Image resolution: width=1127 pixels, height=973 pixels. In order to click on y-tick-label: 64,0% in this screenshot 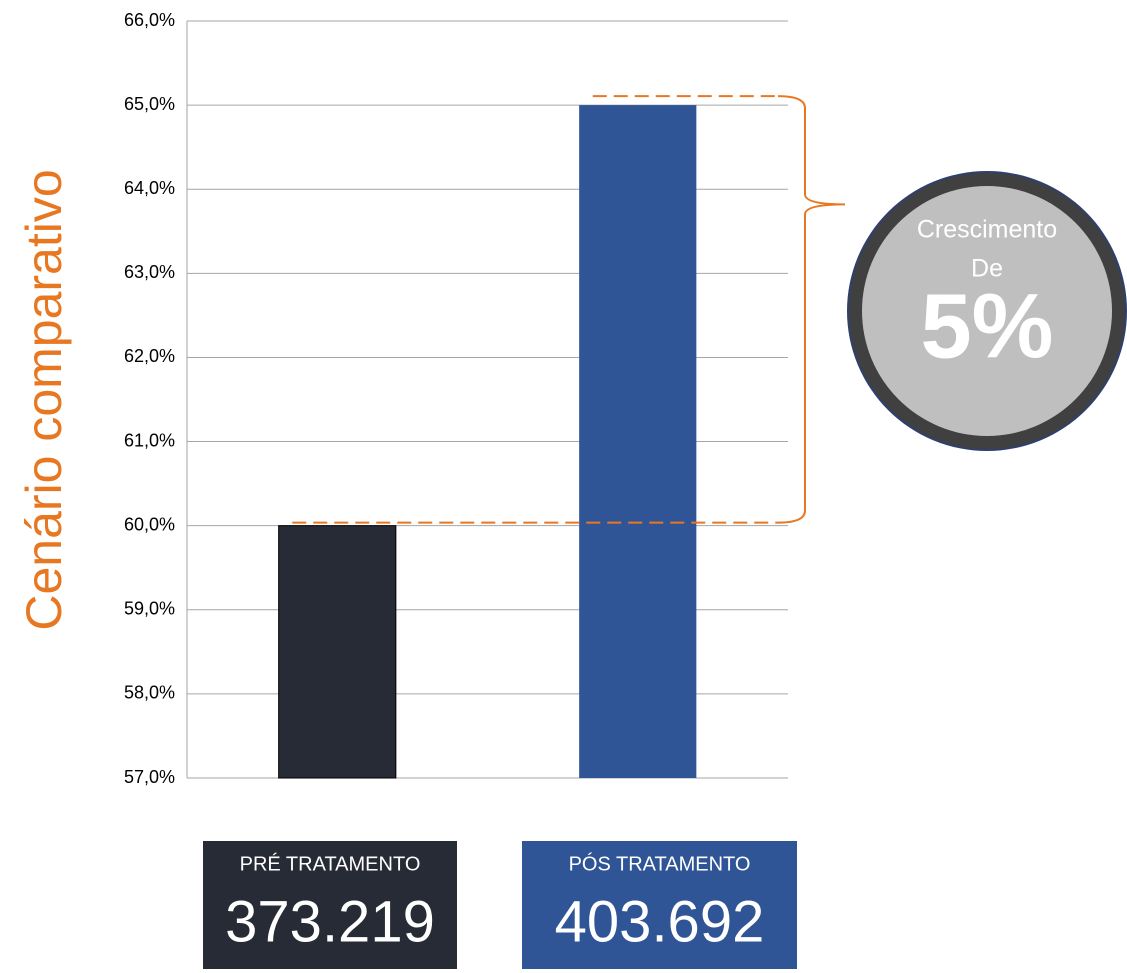, I will do `click(149, 188)`.